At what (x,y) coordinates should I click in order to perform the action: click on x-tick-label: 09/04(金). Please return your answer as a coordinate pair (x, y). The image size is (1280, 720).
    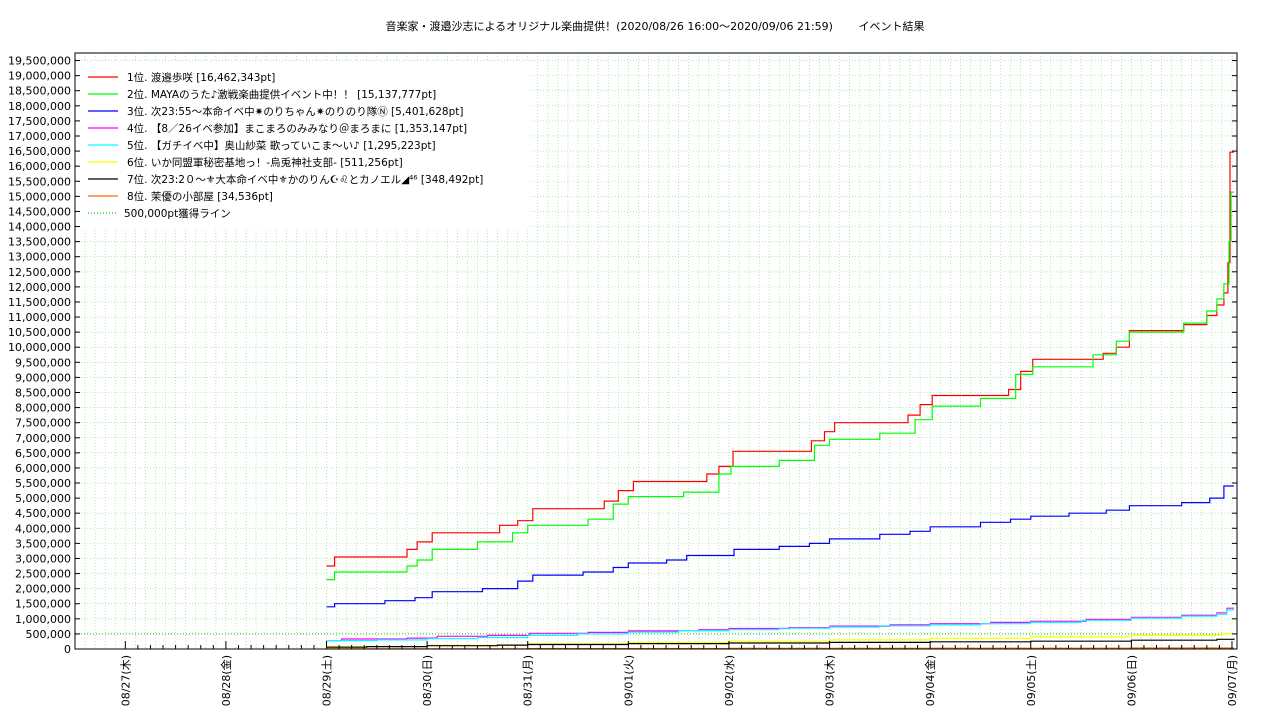
    Looking at the image, I should click on (930, 680).